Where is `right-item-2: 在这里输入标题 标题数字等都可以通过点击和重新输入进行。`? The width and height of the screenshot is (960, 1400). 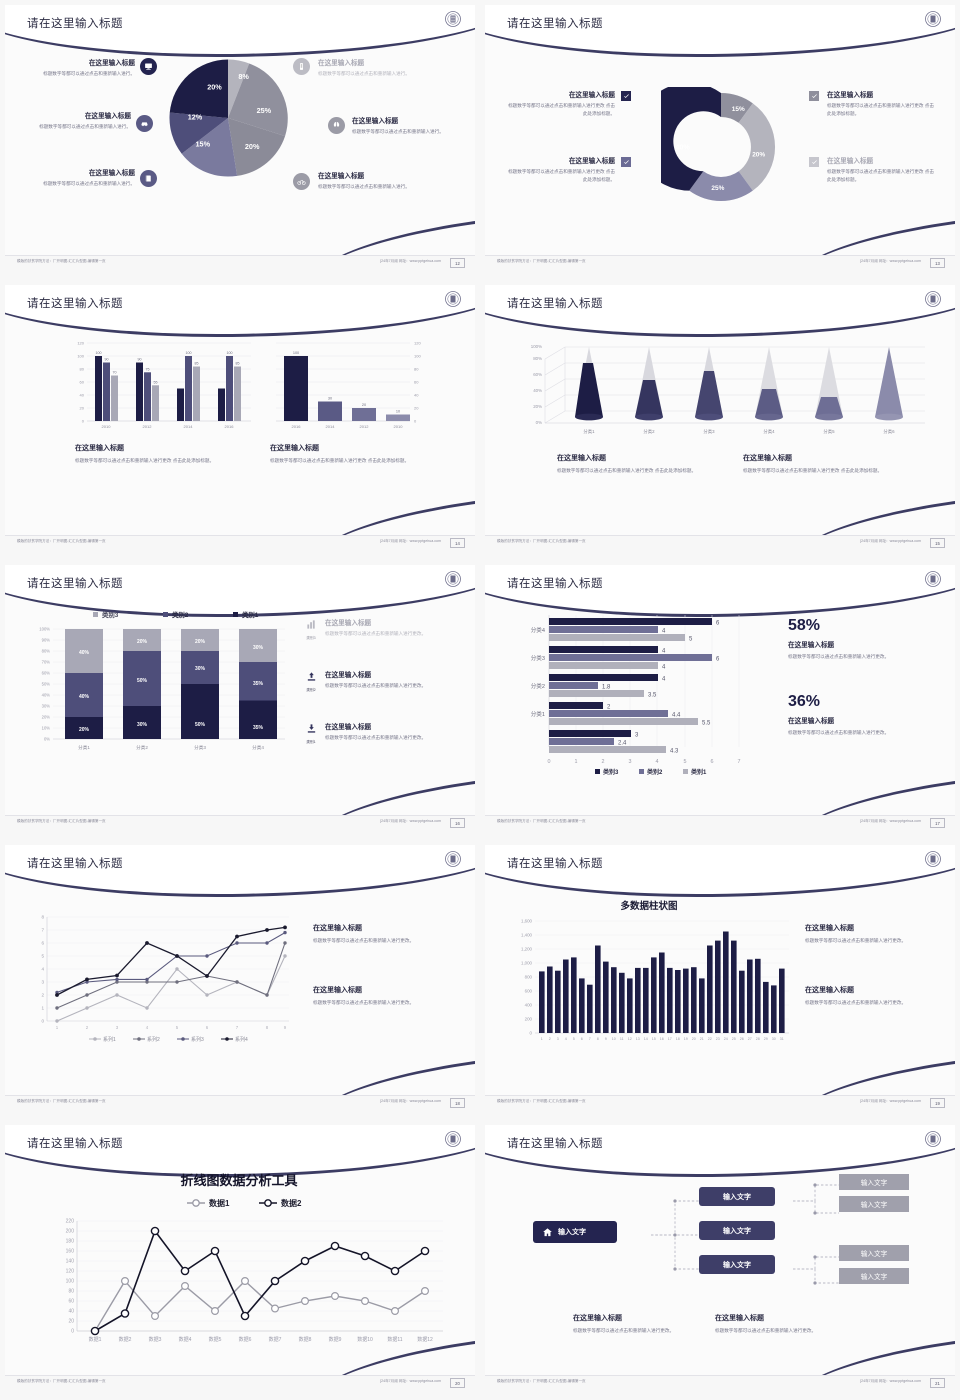 right-item-2: 在这里输入标题 标题数字等都可以通过点击和重新输入进行。 is located at coordinates (401, 125).